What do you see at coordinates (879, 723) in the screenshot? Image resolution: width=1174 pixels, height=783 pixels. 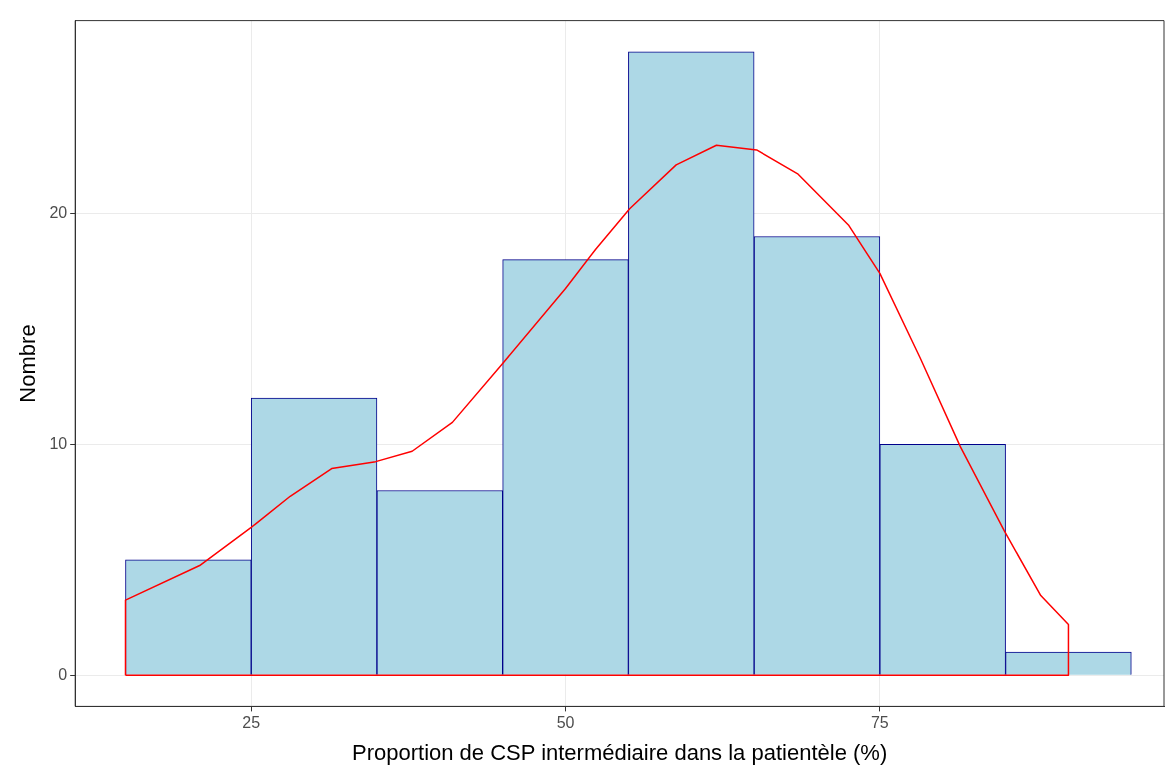 I see `x-tick-label: 75` at bounding box center [879, 723].